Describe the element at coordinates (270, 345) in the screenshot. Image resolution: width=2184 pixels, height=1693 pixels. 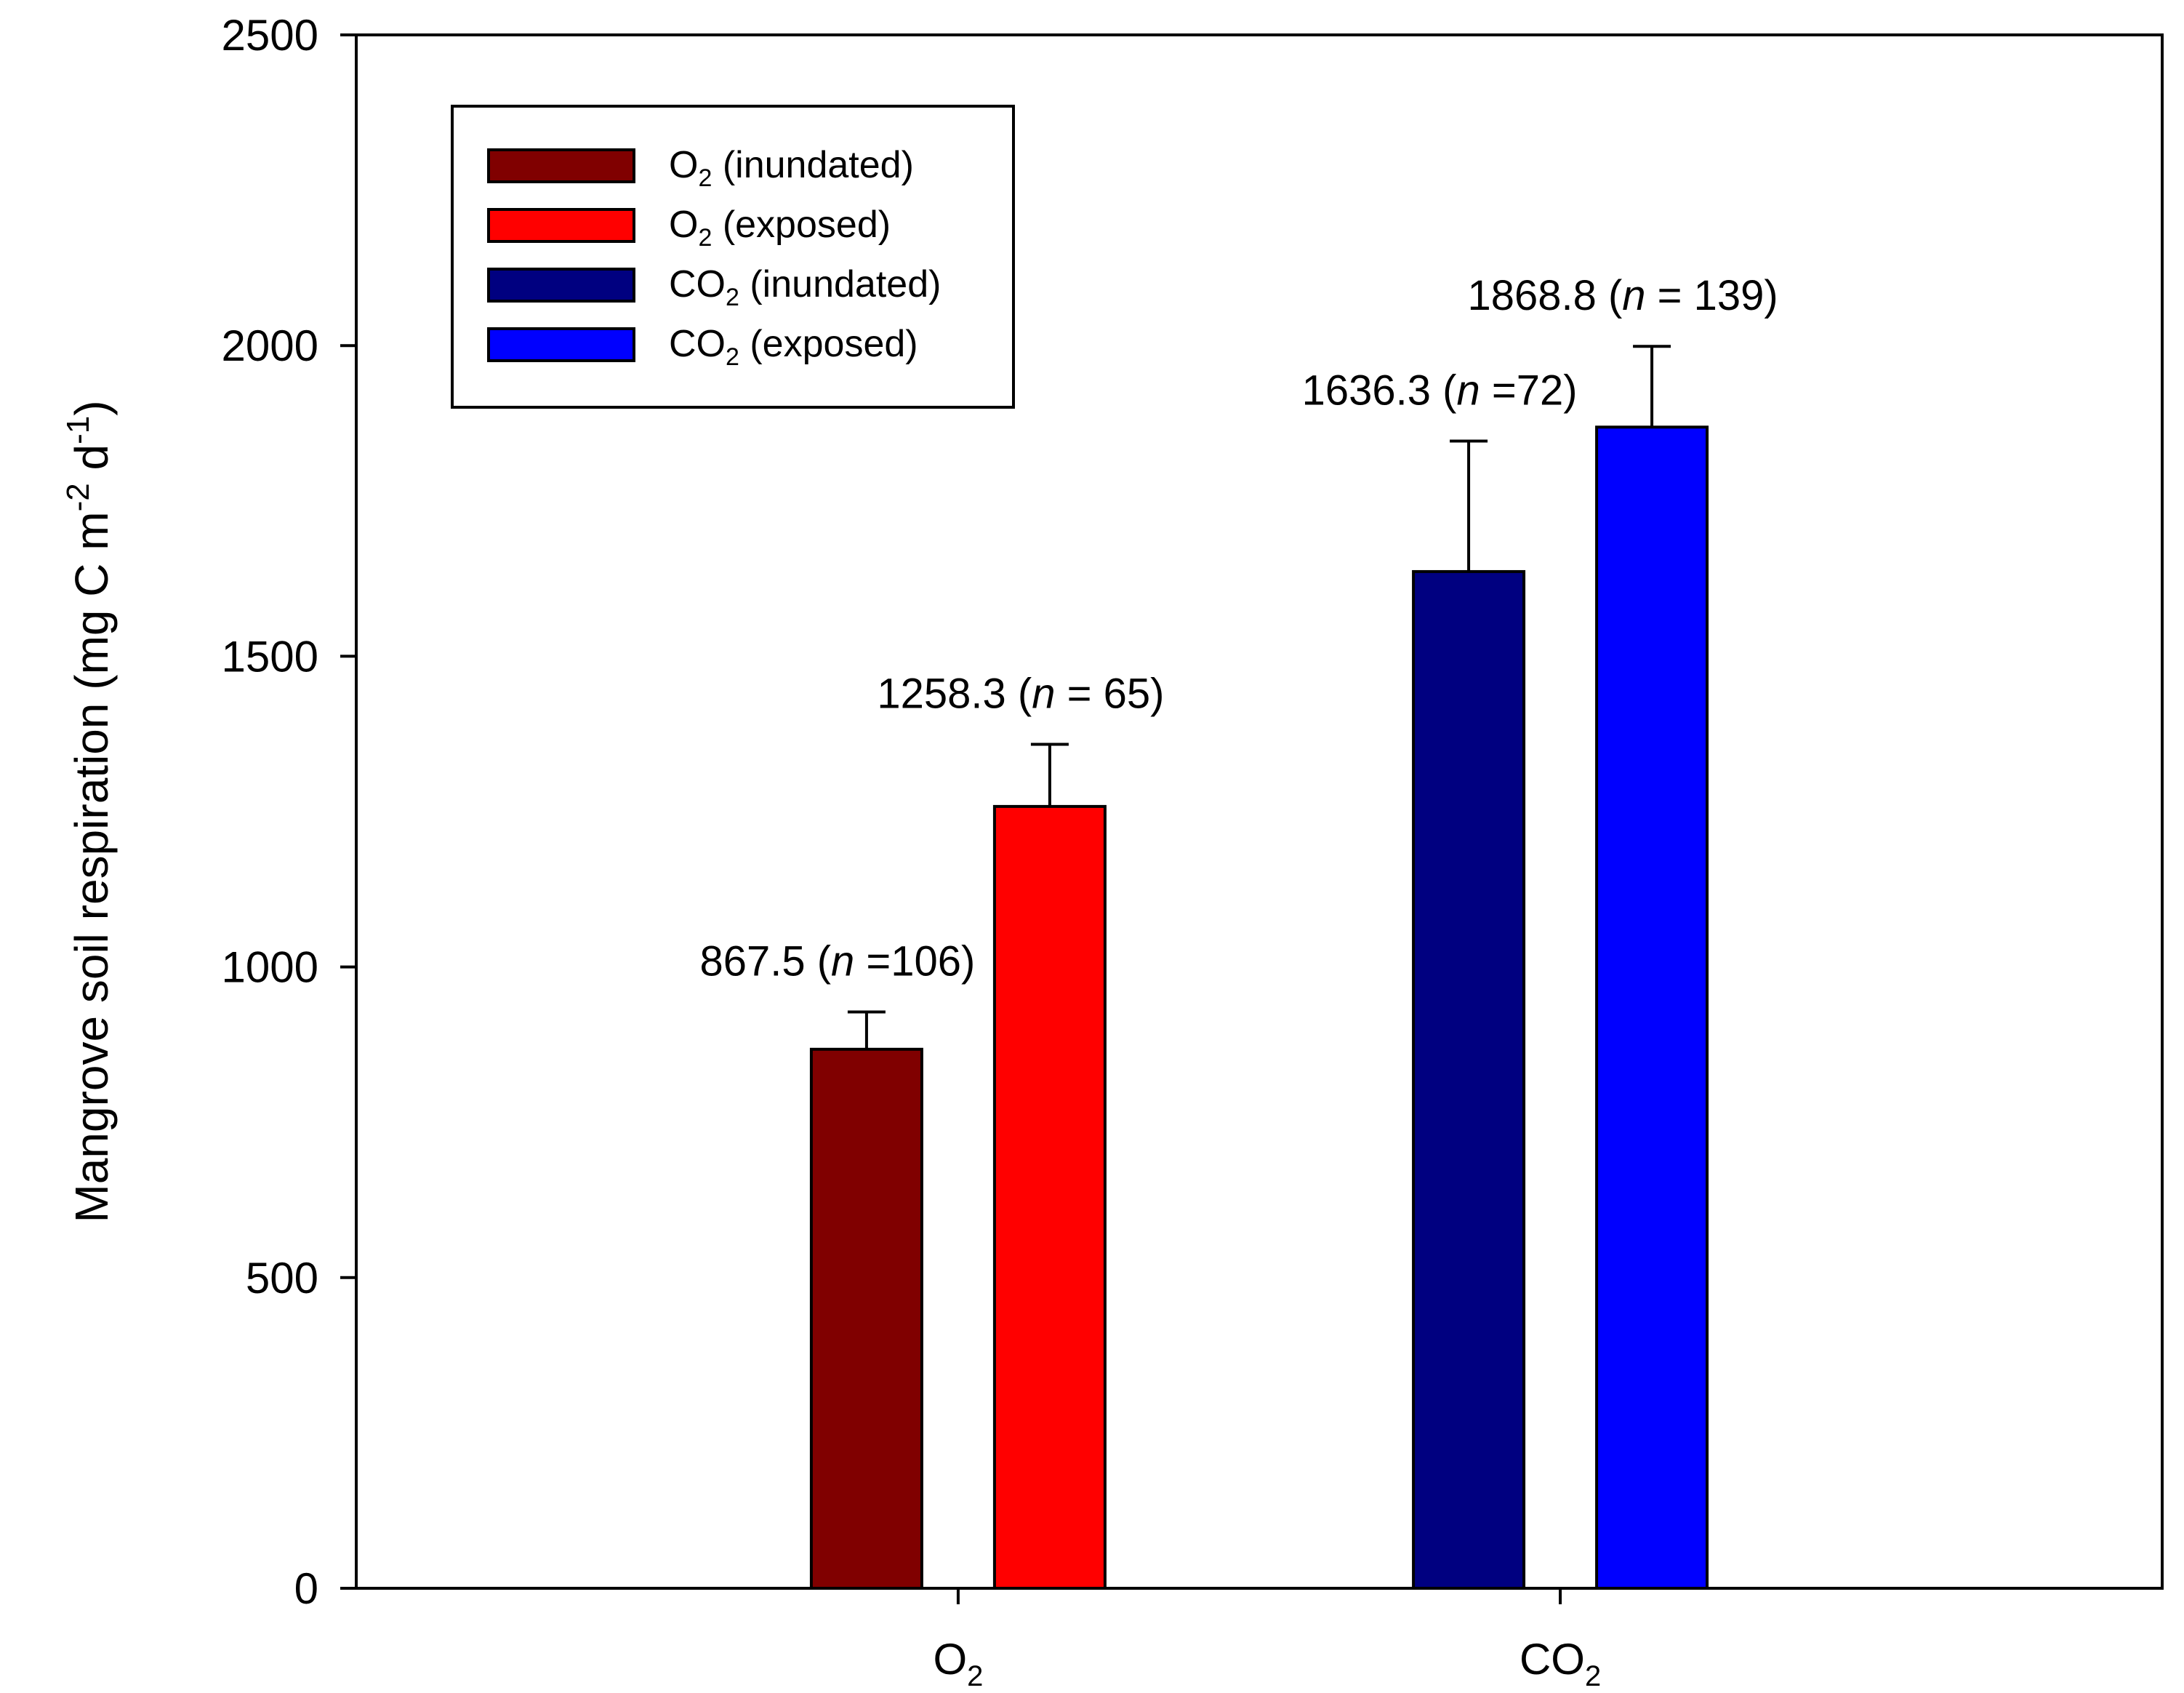
I see `y-tick-label: 2000` at that location.